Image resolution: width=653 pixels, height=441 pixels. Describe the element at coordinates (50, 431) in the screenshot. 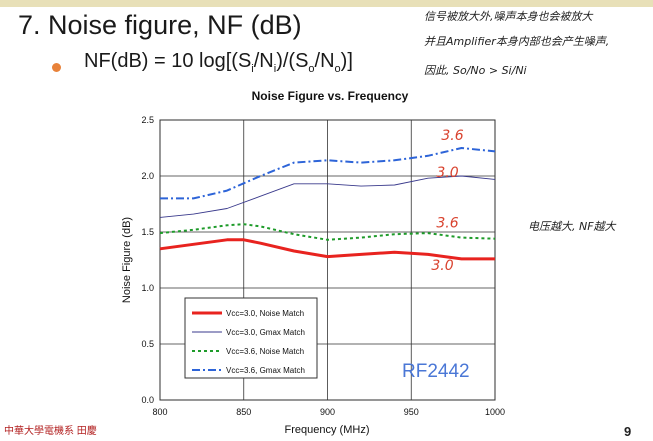

I see `footer-institution: 中華大學電機系 田慶` at that location.